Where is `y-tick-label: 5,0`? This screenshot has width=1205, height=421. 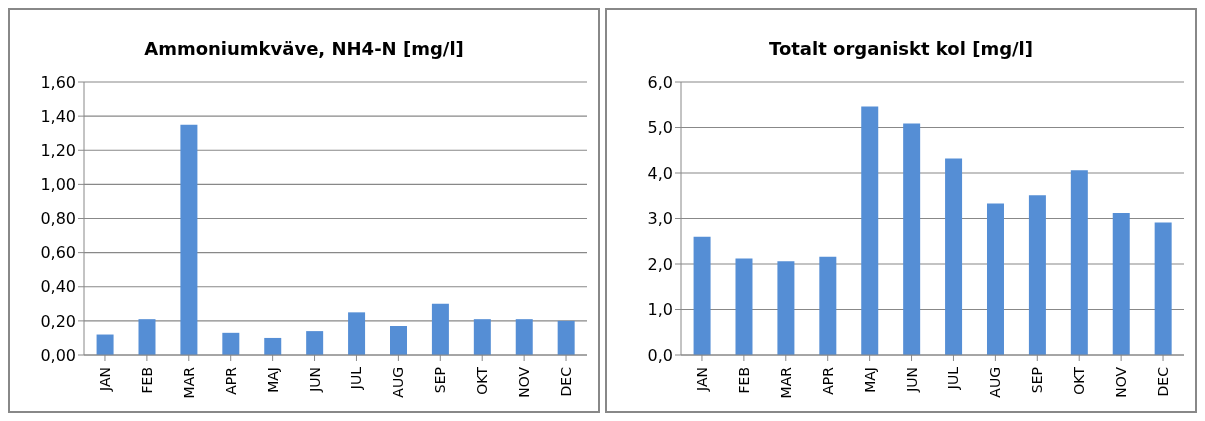
y-tick-label: 5,0 is located at coordinates (660, 128).